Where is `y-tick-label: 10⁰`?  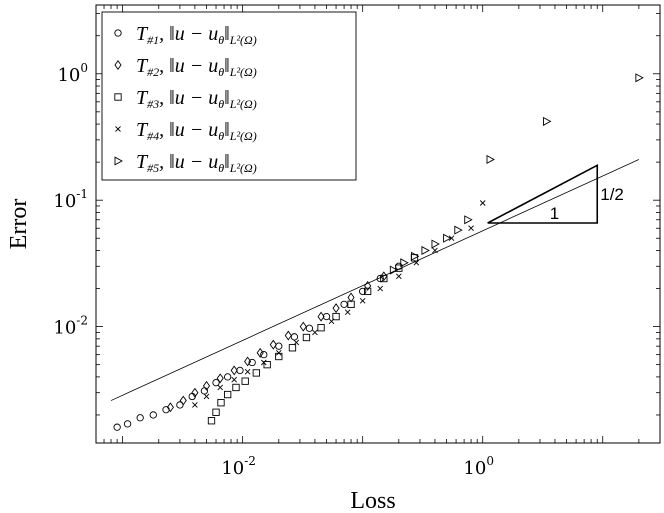
y-tick-label: 10⁰ is located at coordinates (72, 73).